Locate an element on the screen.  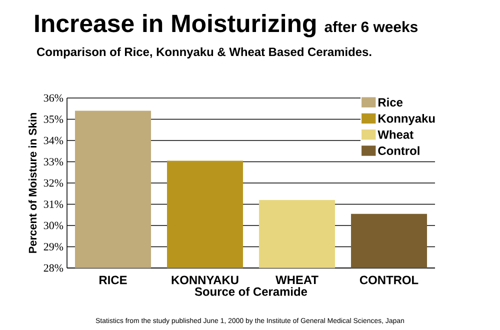
chart-title: Increase in Moisturizing is located at coordinates (175, 26).